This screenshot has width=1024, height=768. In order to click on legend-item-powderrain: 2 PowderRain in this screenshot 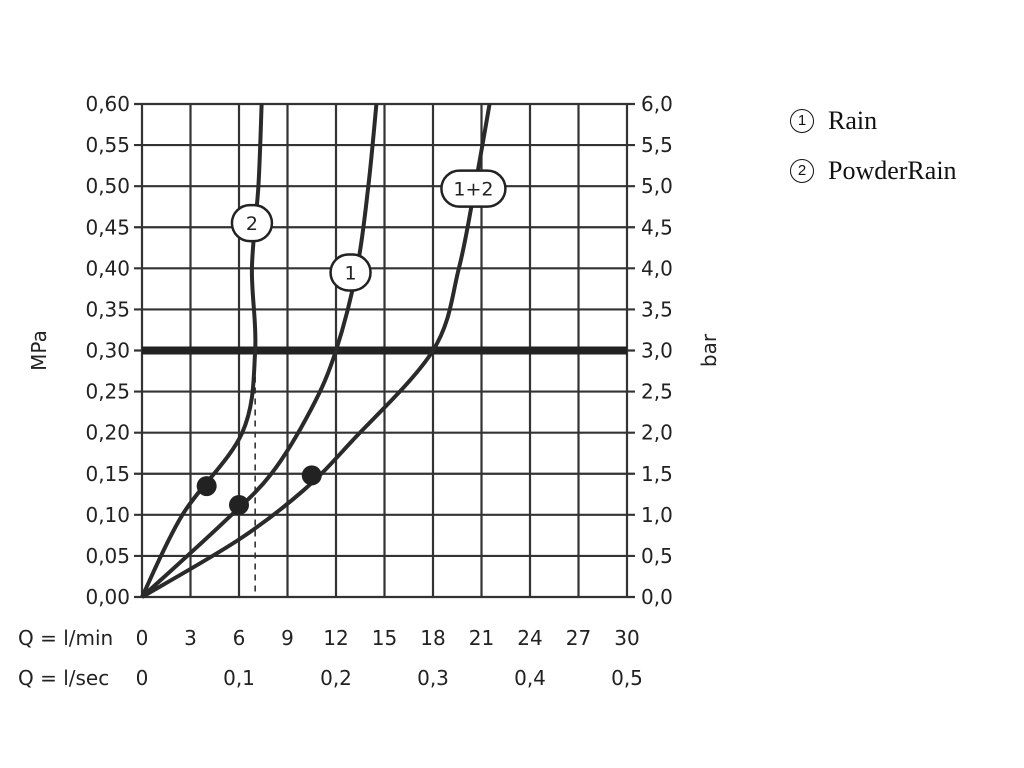, I will do `click(873, 171)`.